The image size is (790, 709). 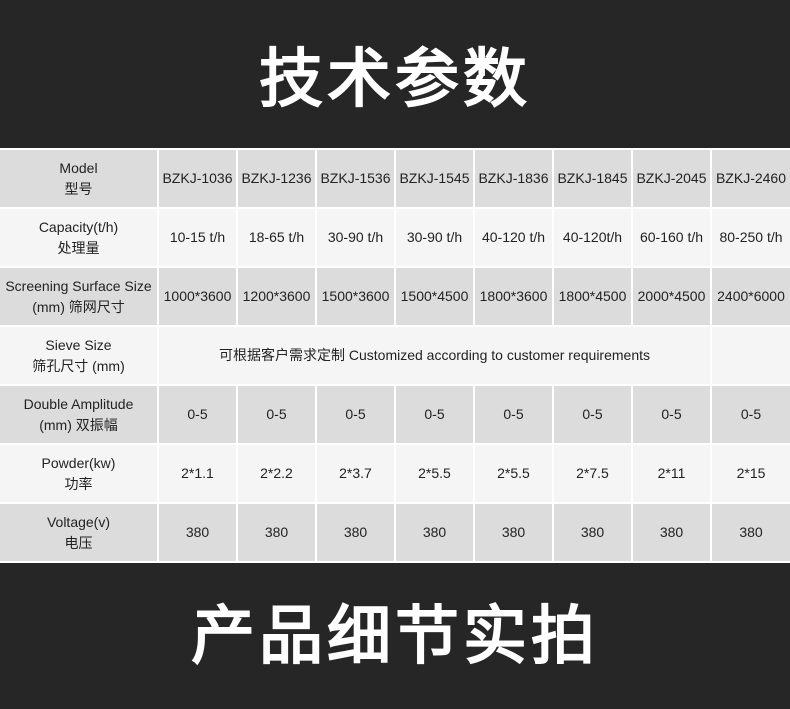 I want to click on label-en: Screening Surface Size, so click(x=78, y=285).